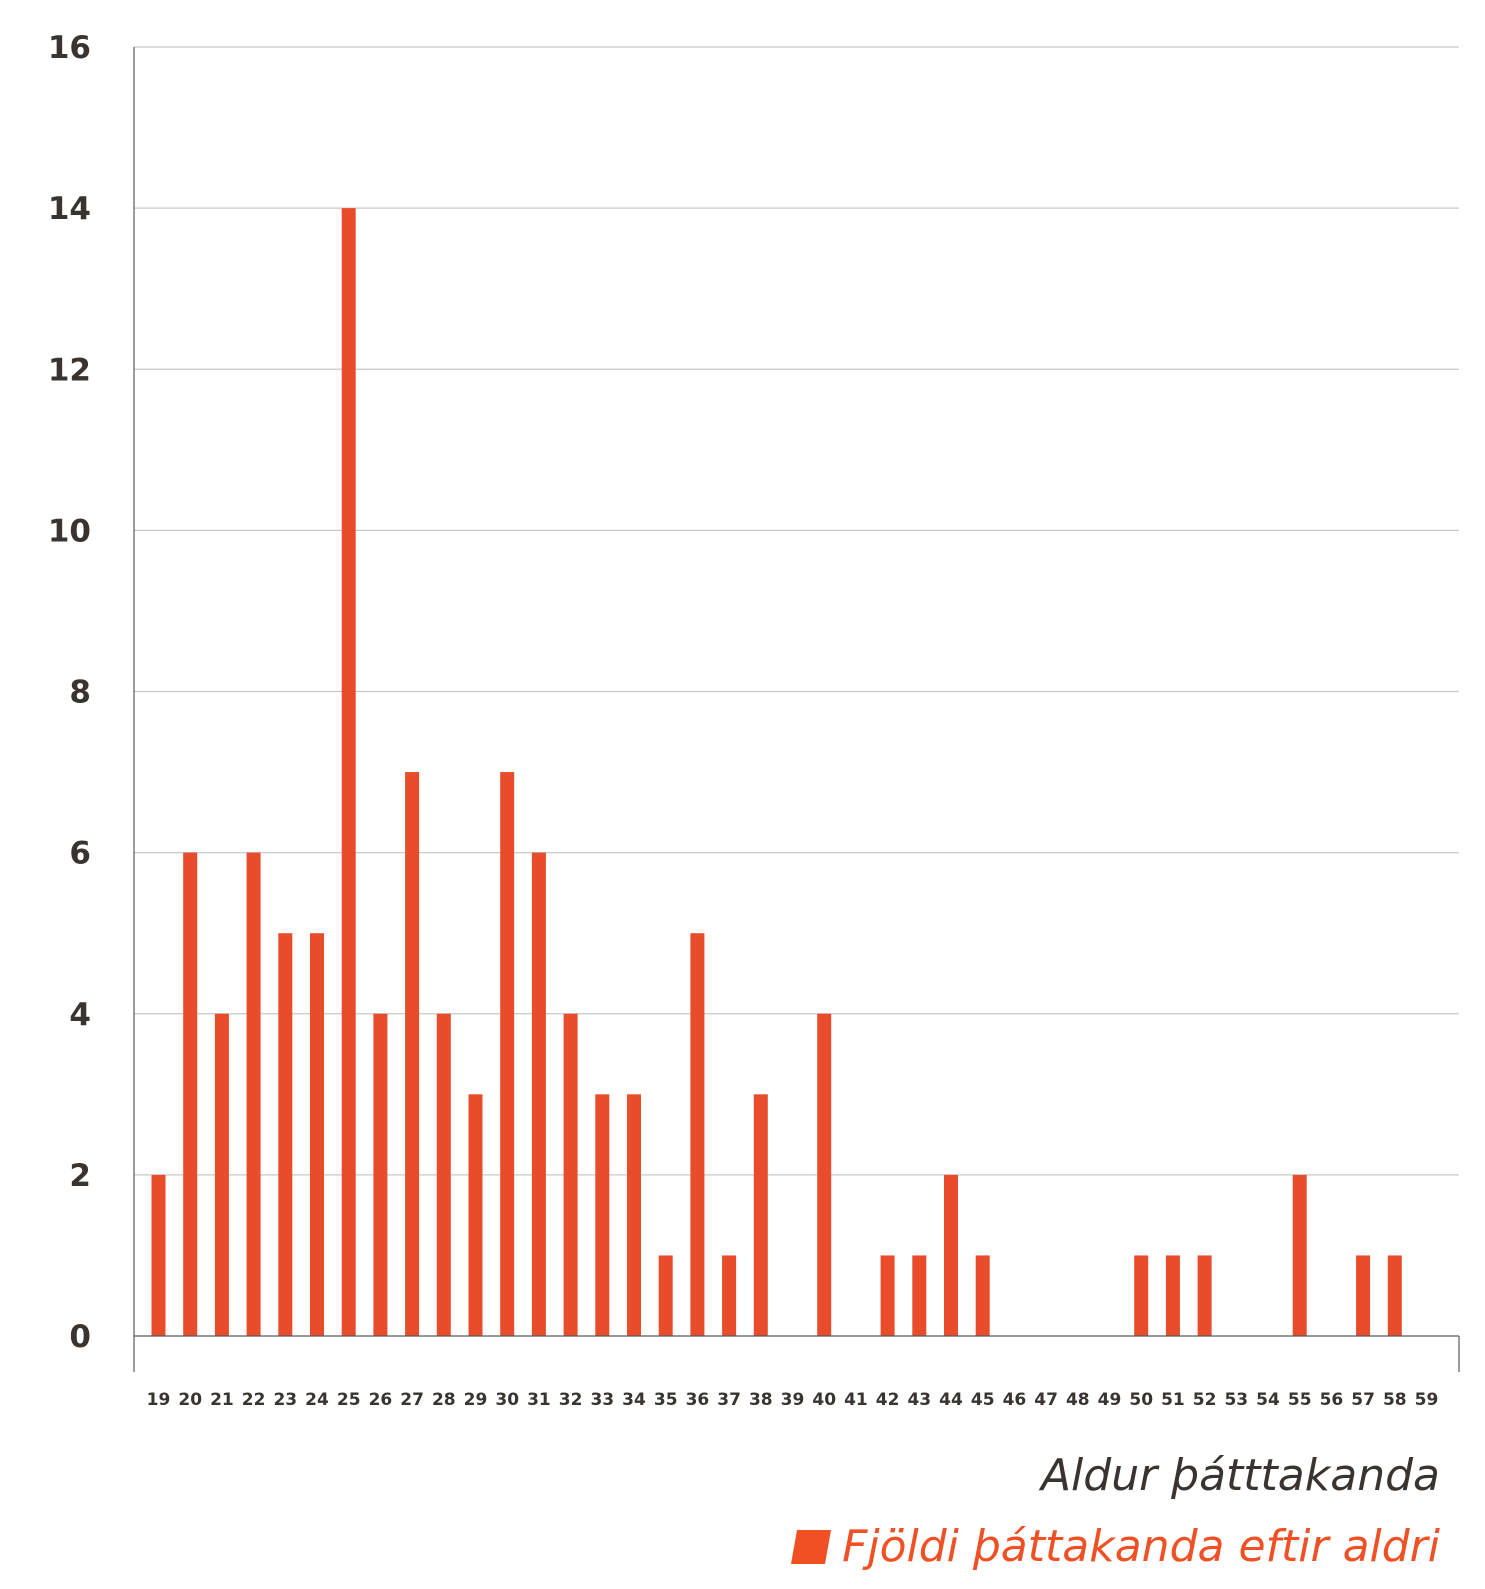  Describe the element at coordinates (80, 1337) in the screenshot. I see `y-tick-label-0: 0` at that location.